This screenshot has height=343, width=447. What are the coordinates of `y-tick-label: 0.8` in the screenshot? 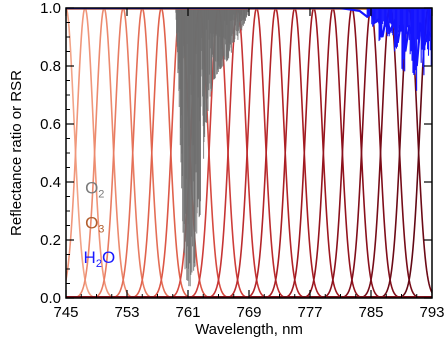 It's located at (50, 66).